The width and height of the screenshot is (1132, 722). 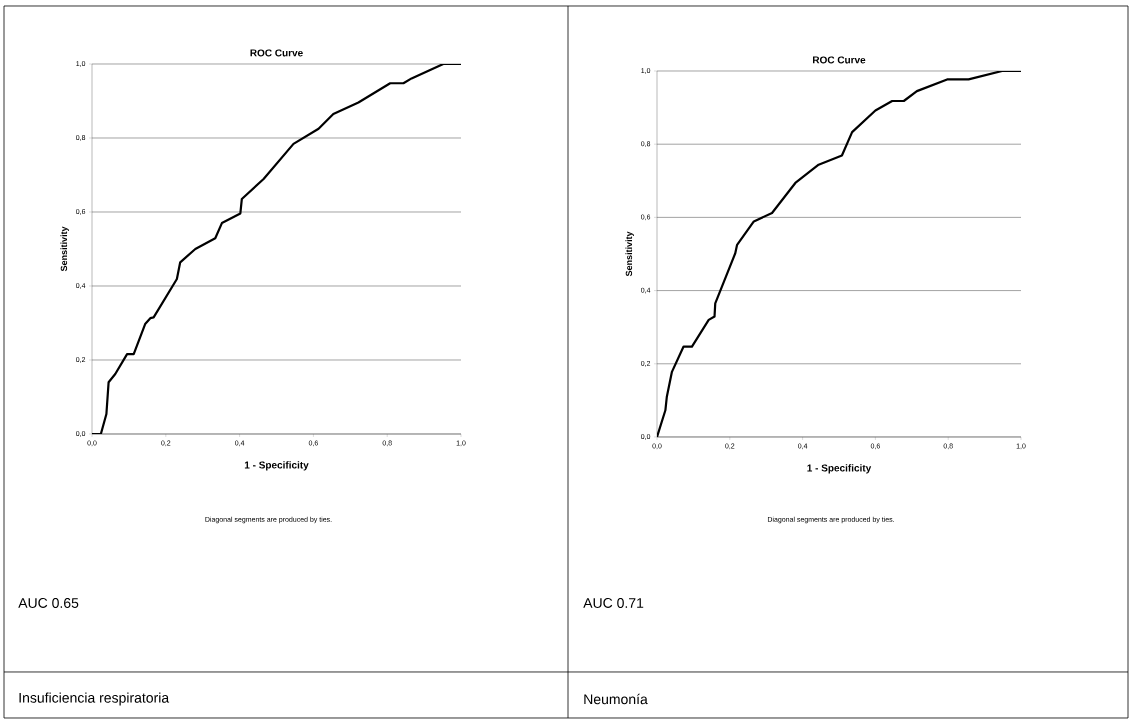 What do you see at coordinates (613, 603) in the screenshot?
I see `text: AUC 0.71` at bounding box center [613, 603].